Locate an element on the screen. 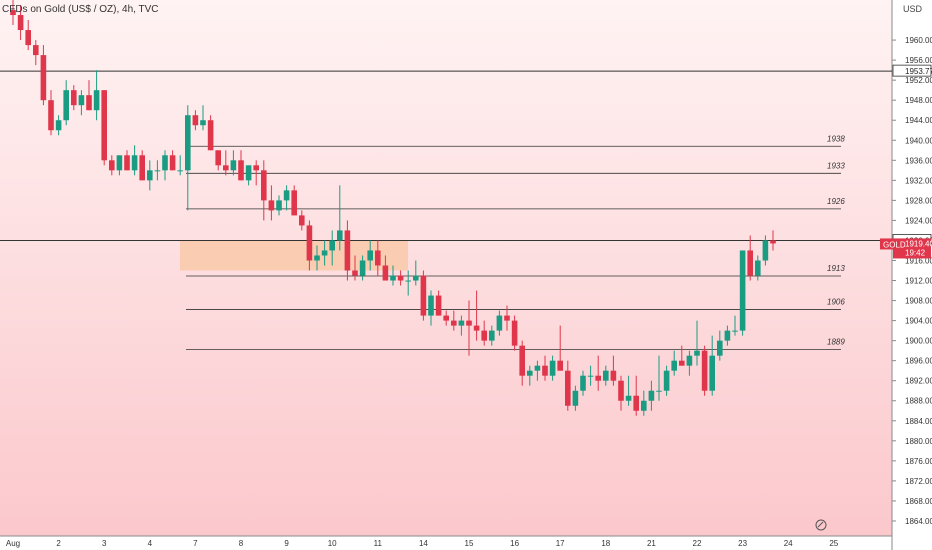  x-tick-label: 11 is located at coordinates (378, 543).